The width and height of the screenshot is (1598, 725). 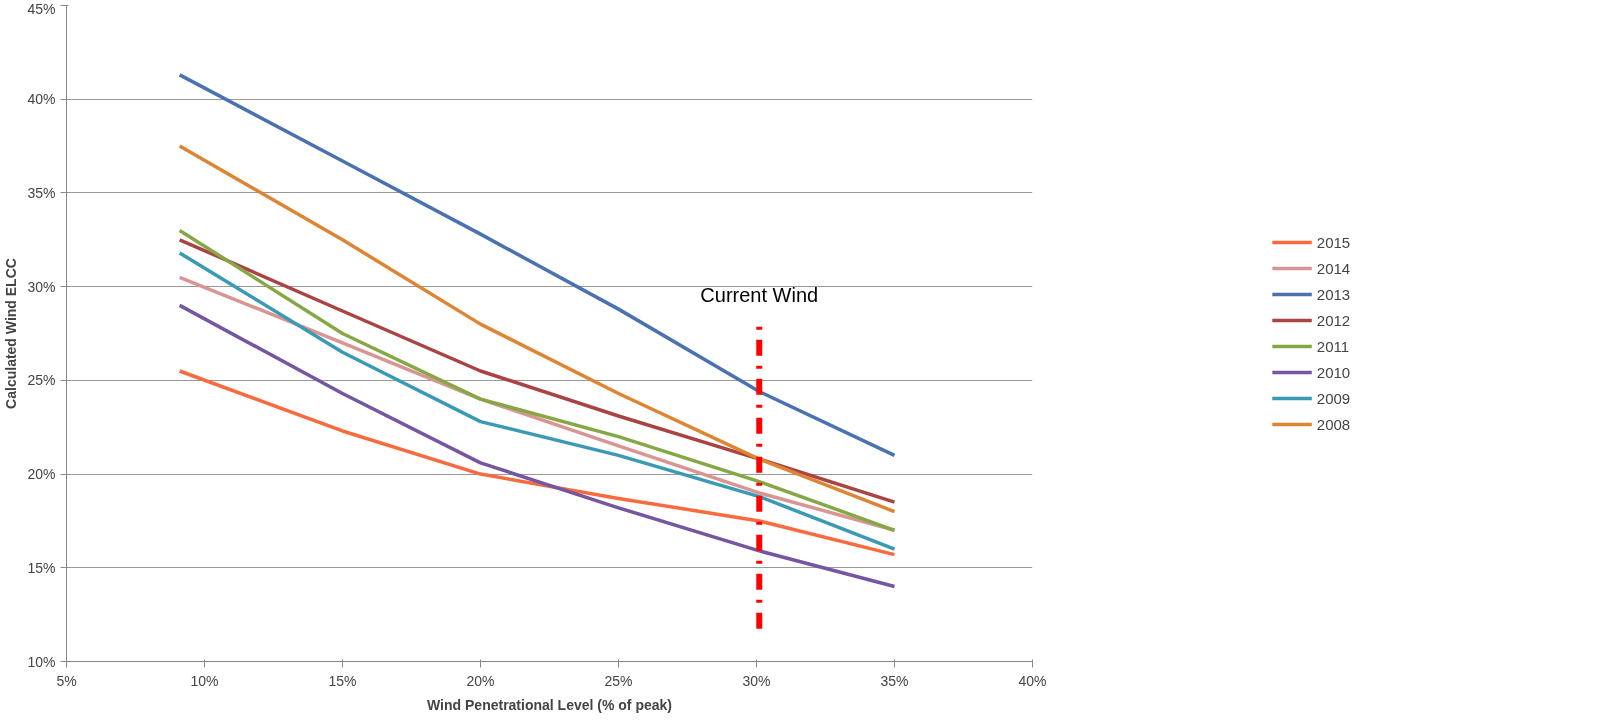 What do you see at coordinates (756, 680) in the screenshot?
I see `x-tick-label: 30%` at bounding box center [756, 680].